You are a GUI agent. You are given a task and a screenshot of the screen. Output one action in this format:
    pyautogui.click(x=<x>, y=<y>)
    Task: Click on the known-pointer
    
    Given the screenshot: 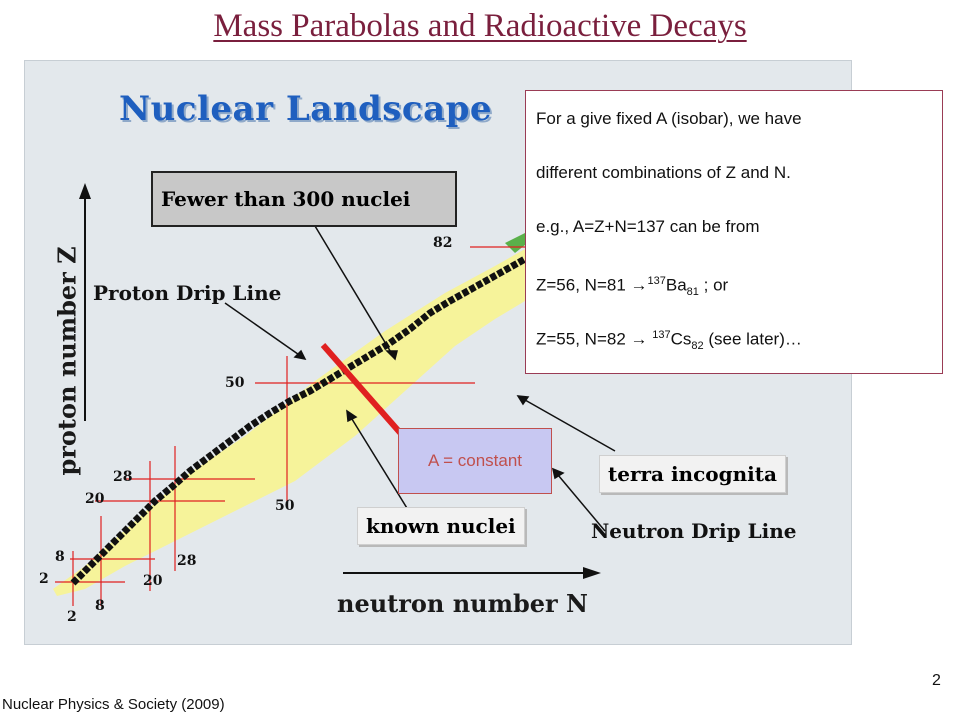 What is the action you would take?
    pyautogui.click(x=378, y=462)
    